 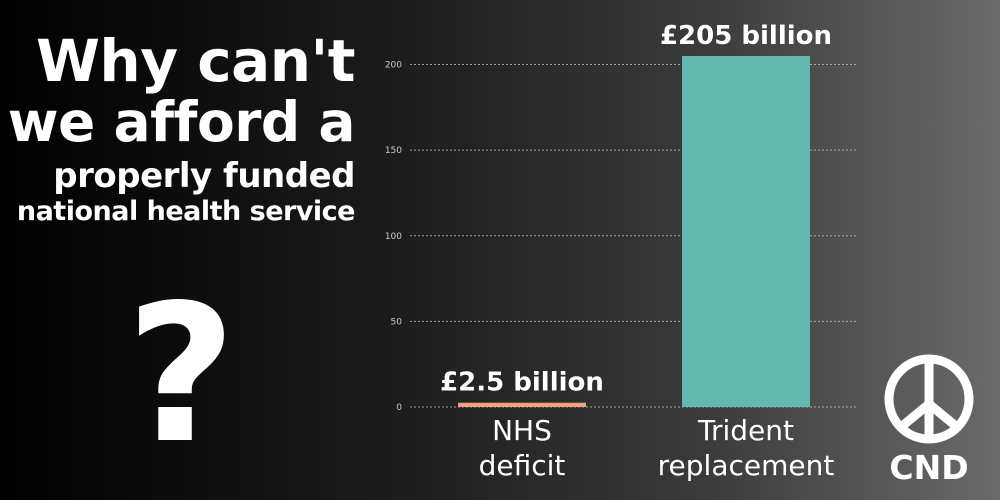 I want to click on cnd-logo: CND, so click(x=929, y=419).